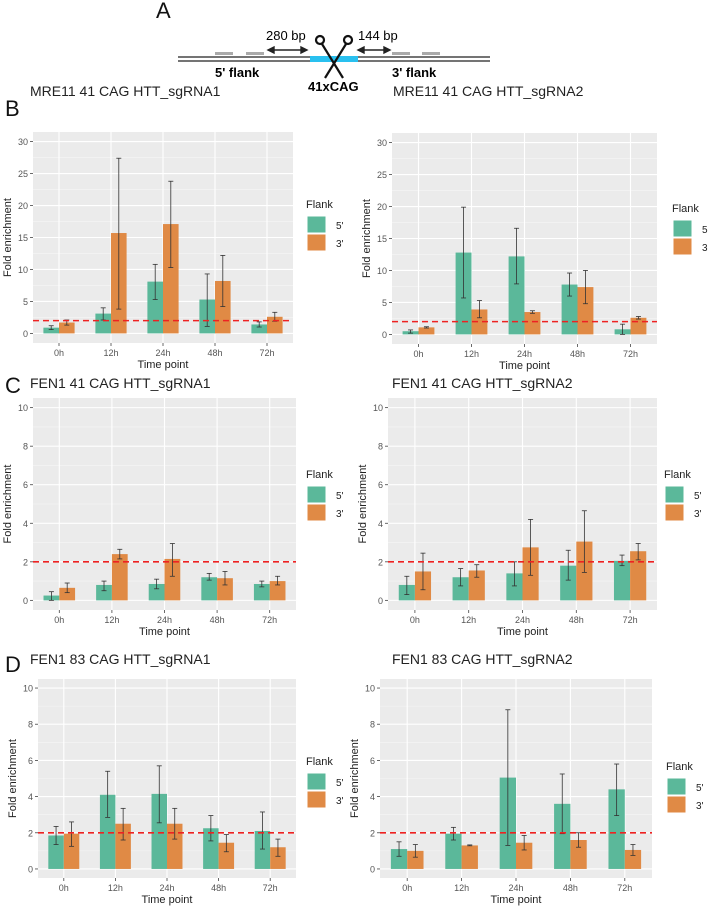 The image size is (708, 908). Describe the element at coordinates (286, 35) in the screenshot. I see `left-distance-label: 280 bp` at that location.